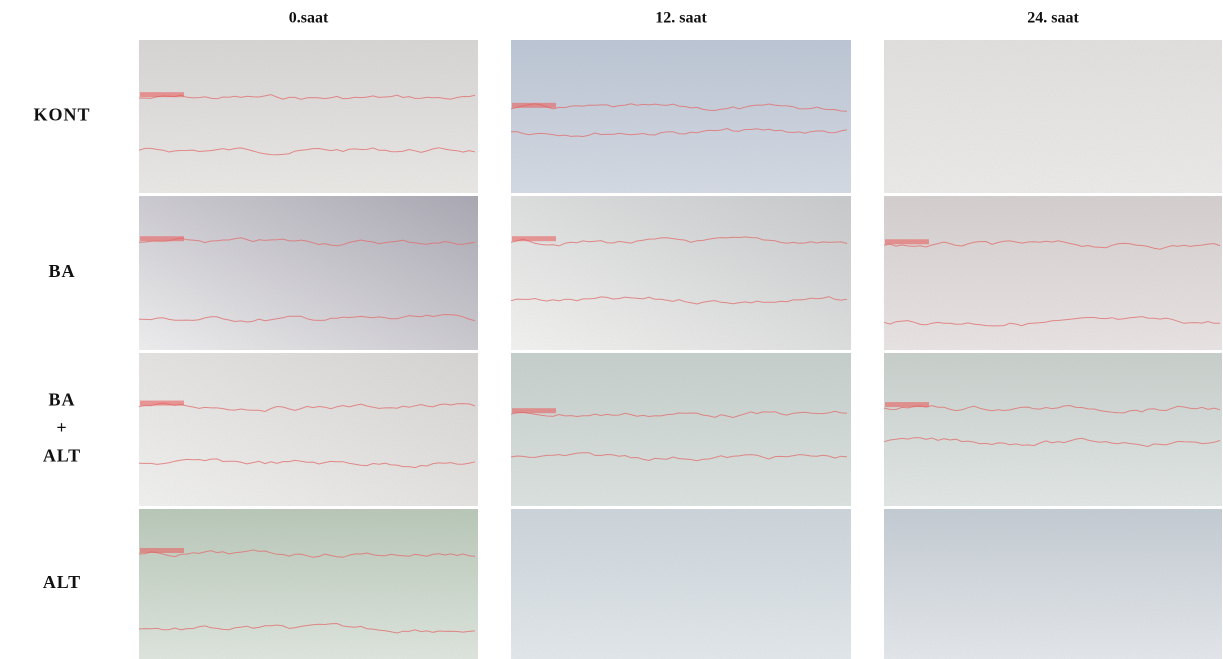 This screenshot has width=1223, height=659. What do you see at coordinates (309, 18) in the screenshot?
I see `column-header: 0.saat` at bounding box center [309, 18].